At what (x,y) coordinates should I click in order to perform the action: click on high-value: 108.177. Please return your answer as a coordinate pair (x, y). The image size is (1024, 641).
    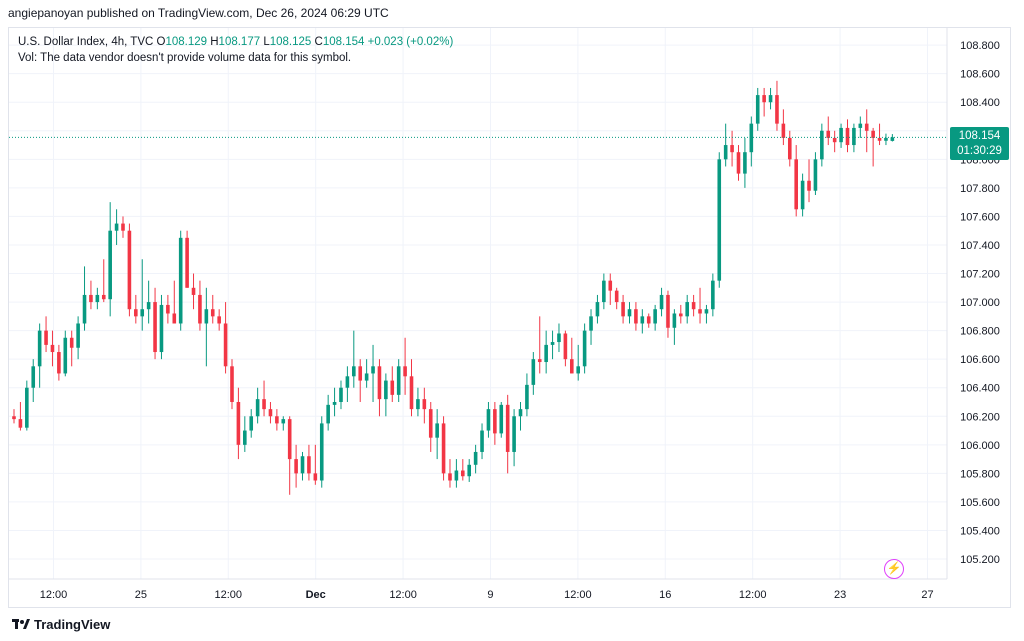
    Looking at the image, I should click on (239, 42).